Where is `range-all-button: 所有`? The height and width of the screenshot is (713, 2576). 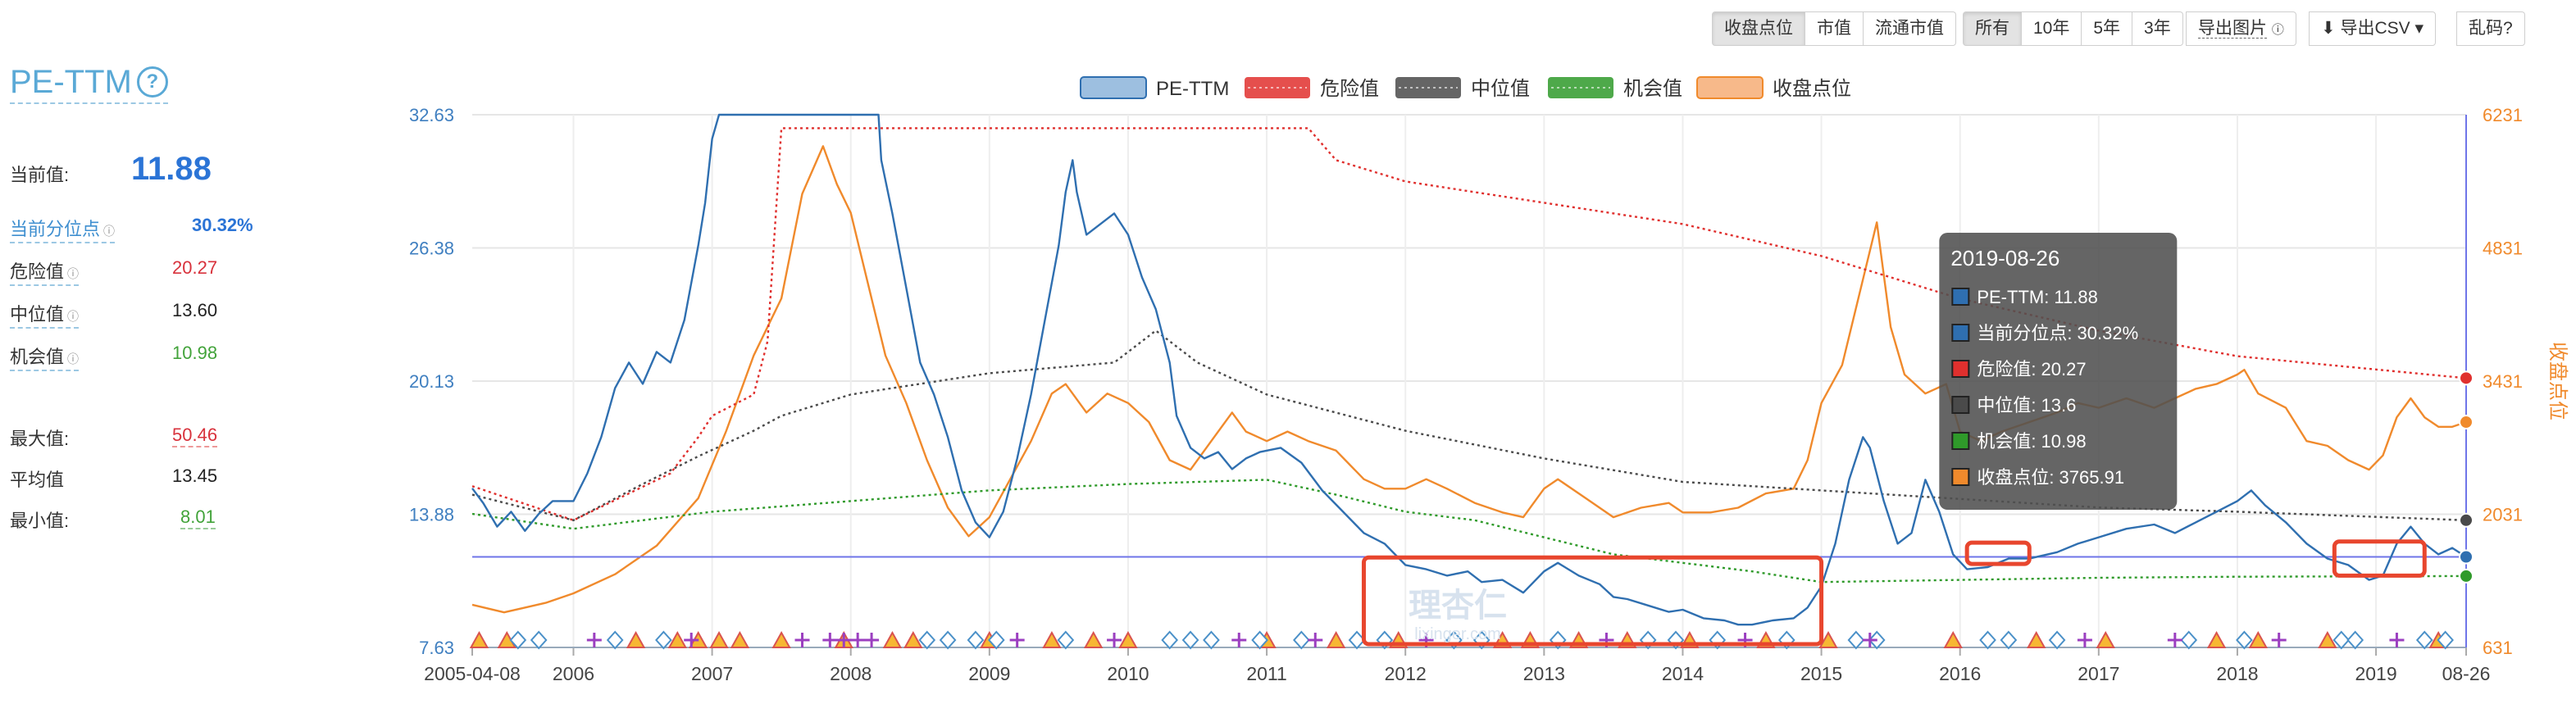
range-all-button: 所有 is located at coordinates (1992, 28).